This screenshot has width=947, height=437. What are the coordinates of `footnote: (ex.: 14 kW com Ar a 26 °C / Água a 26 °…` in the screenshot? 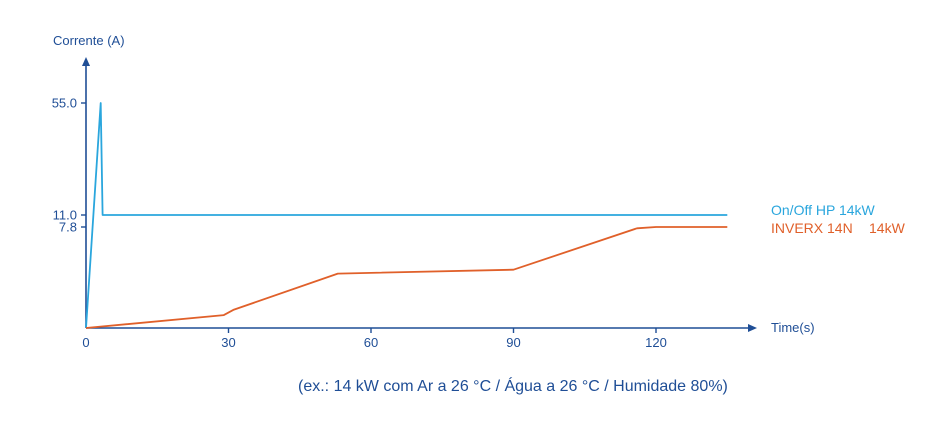 It's located at (513, 386).